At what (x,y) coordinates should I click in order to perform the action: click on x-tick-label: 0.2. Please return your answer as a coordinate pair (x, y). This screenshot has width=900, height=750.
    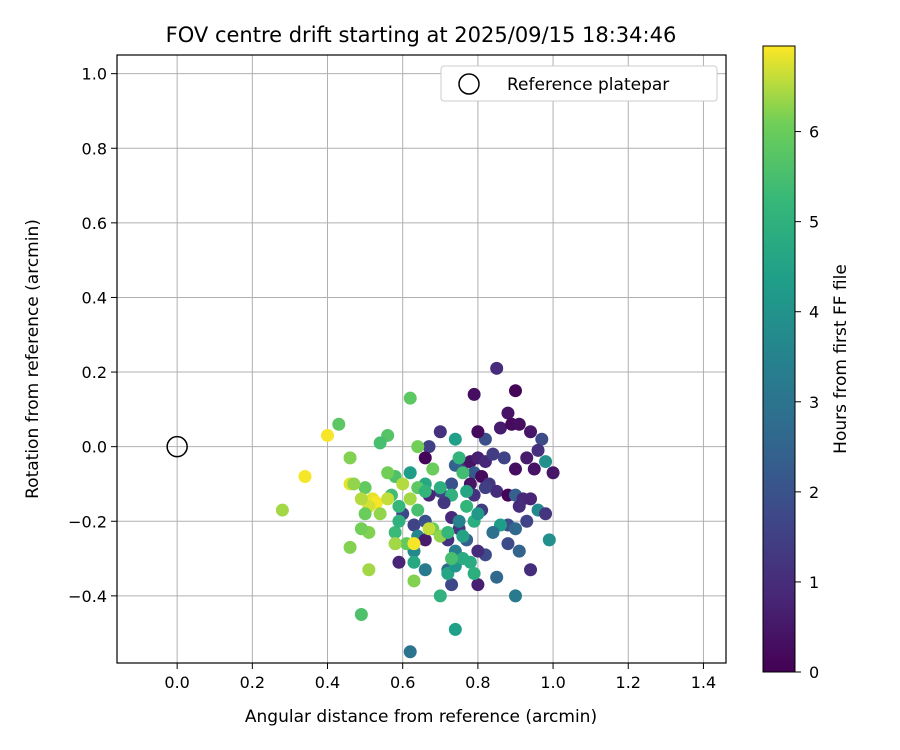
    Looking at the image, I should click on (252, 682).